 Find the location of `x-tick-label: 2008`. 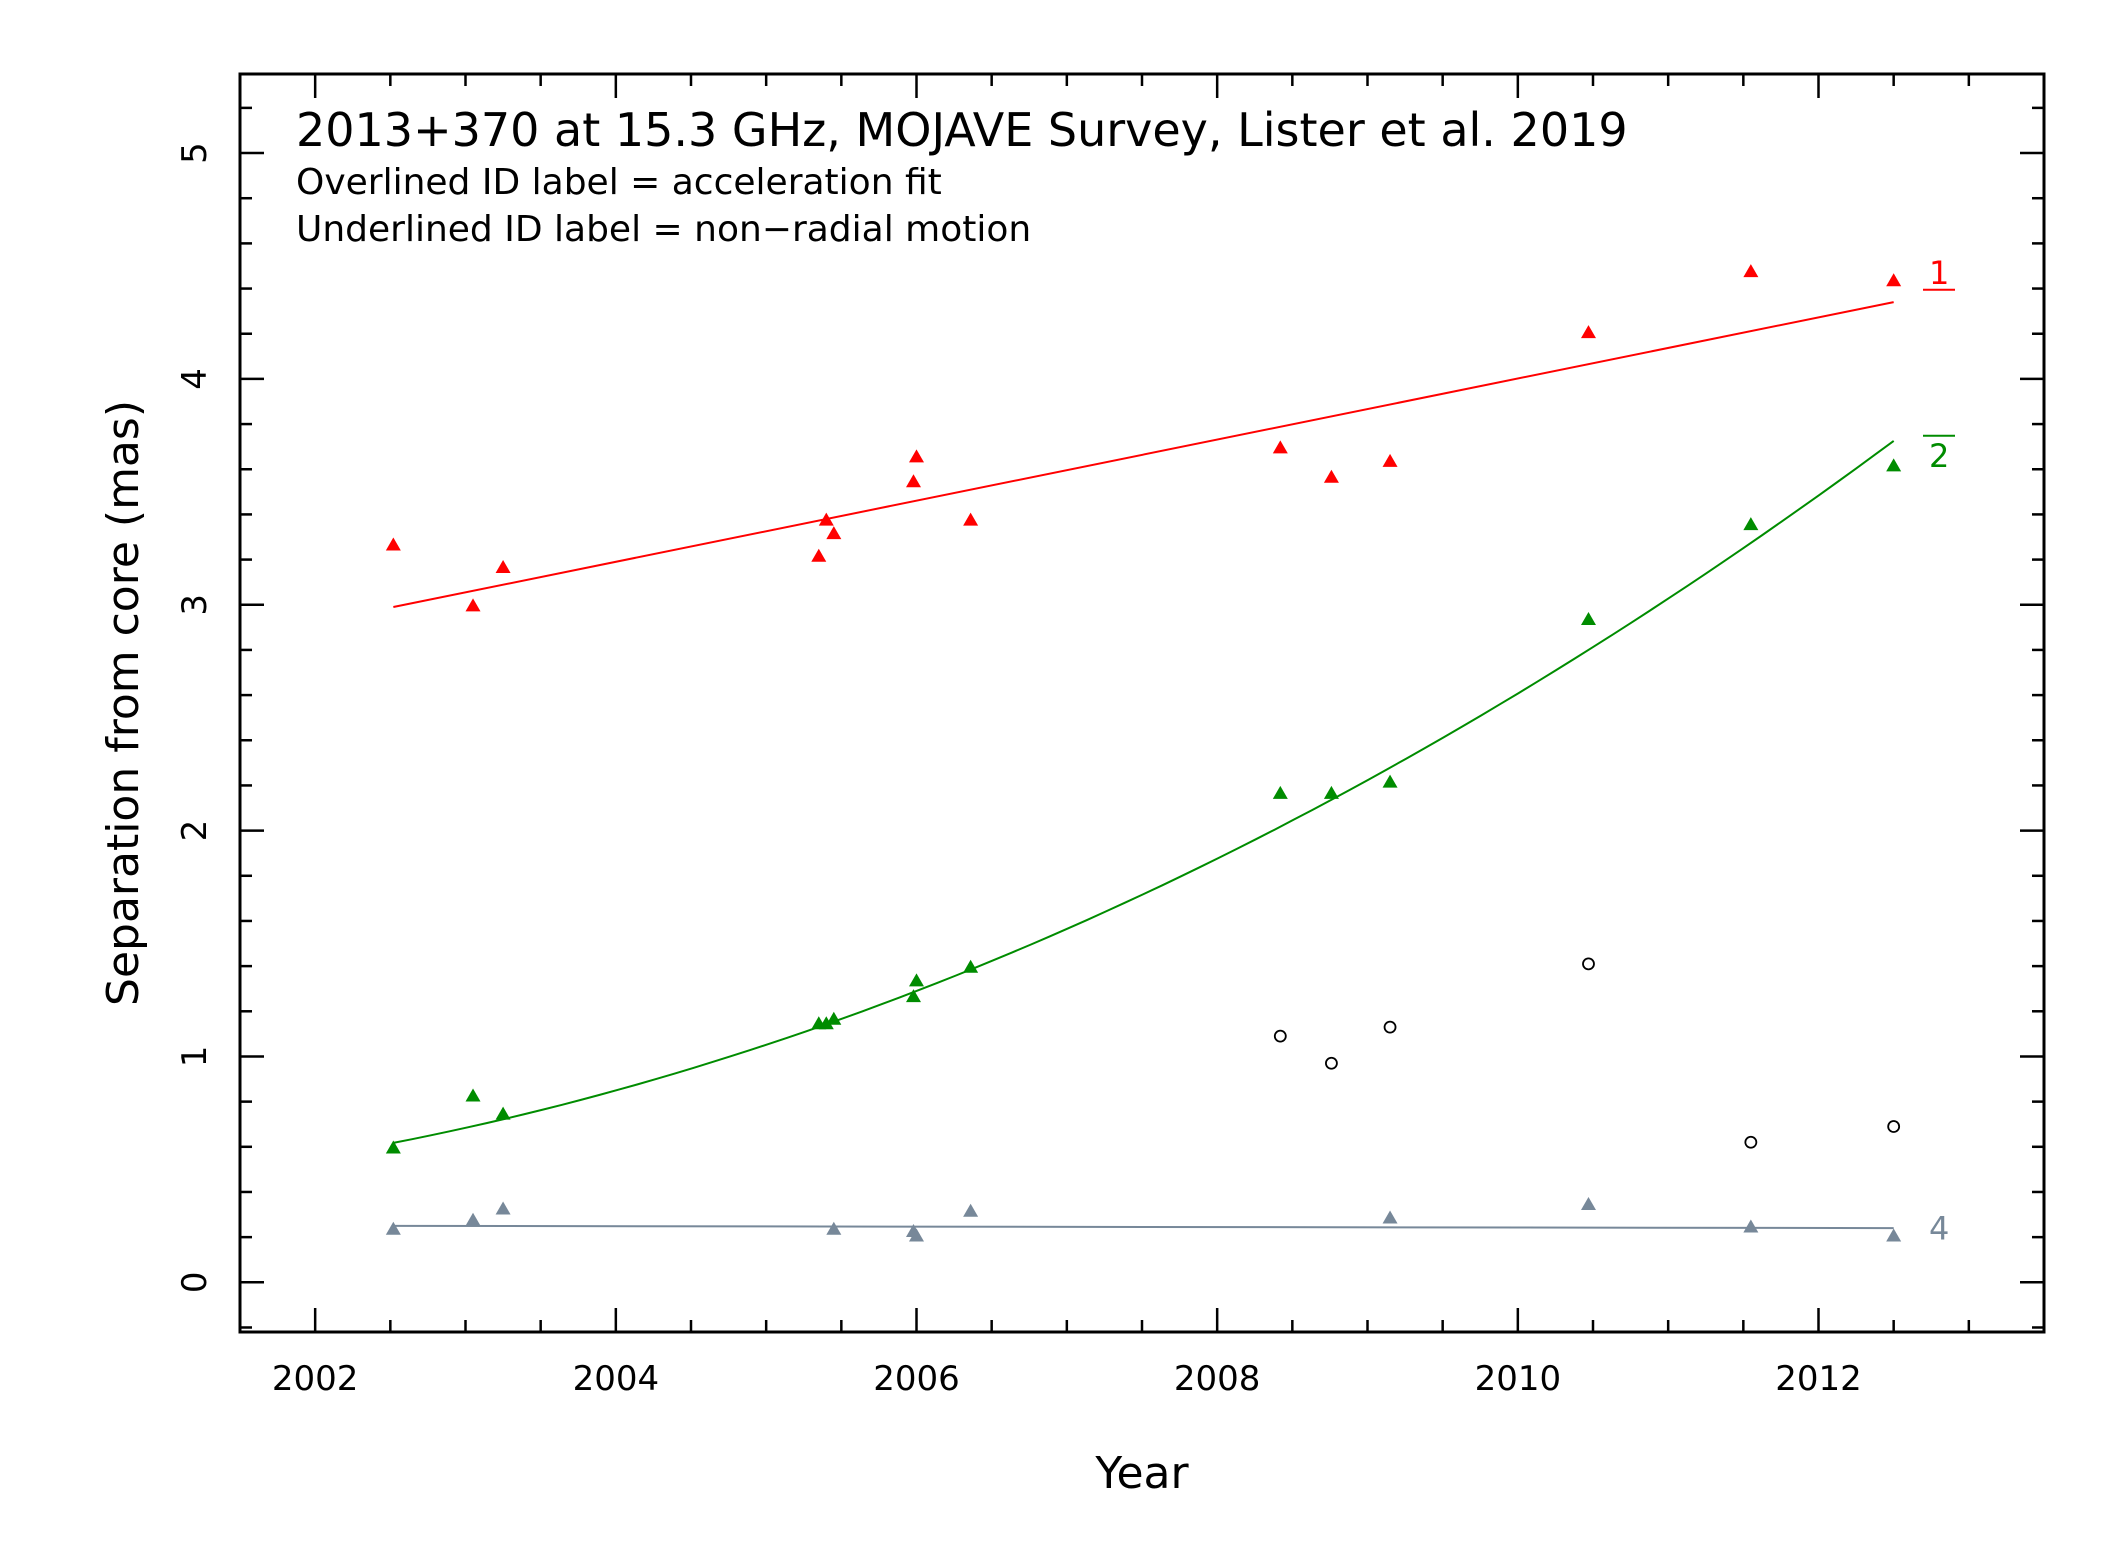

x-tick-label: 2008 is located at coordinates (1217, 1379).